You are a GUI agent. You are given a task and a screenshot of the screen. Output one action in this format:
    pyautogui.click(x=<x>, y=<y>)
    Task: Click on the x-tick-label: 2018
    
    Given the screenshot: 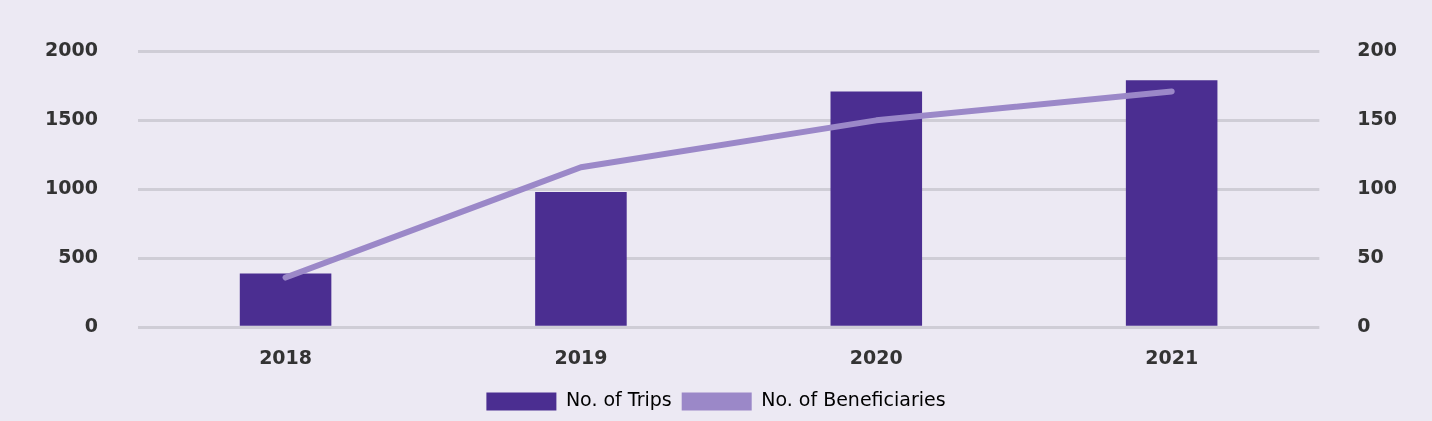 What is the action you would take?
    pyautogui.click(x=286, y=356)
    